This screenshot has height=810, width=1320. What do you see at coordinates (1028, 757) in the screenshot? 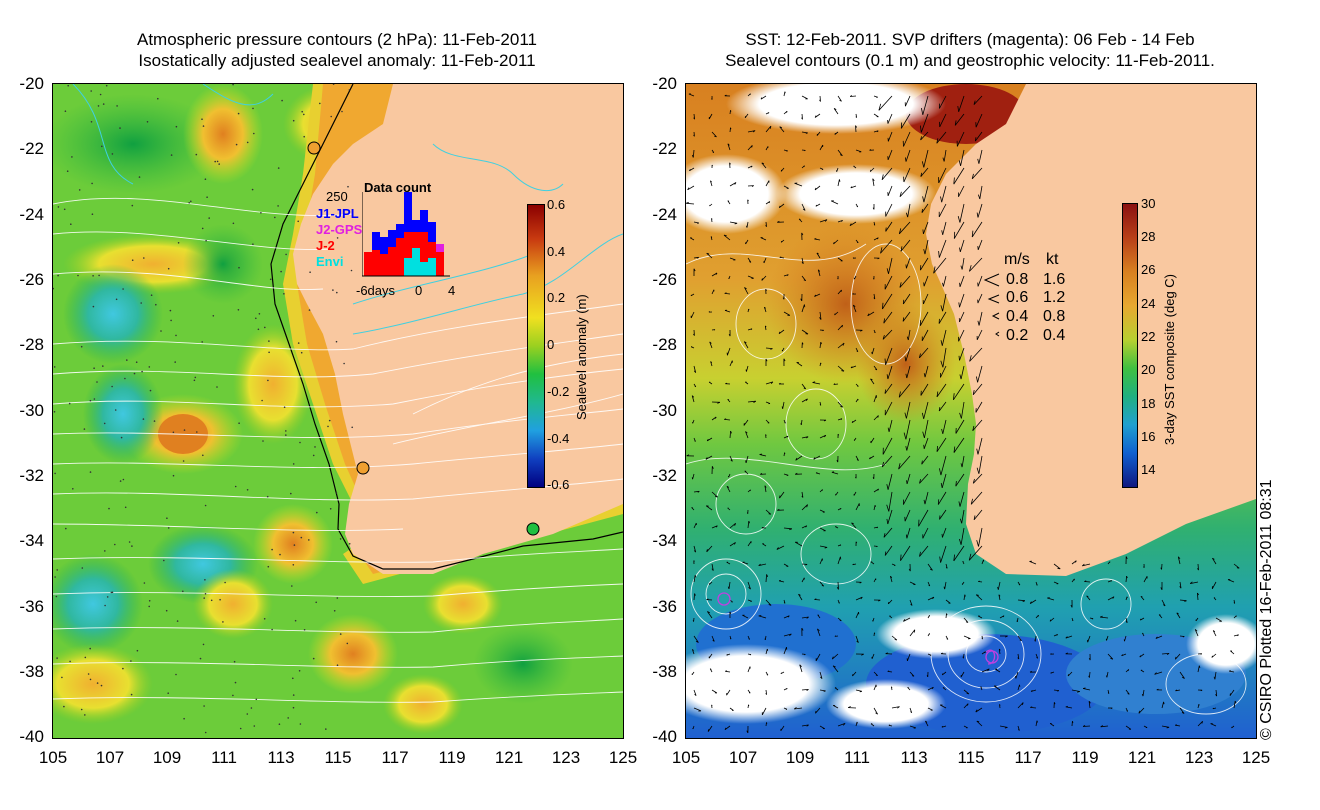
I see `right-x-tick: 117` at bounding box center [1028, 757].